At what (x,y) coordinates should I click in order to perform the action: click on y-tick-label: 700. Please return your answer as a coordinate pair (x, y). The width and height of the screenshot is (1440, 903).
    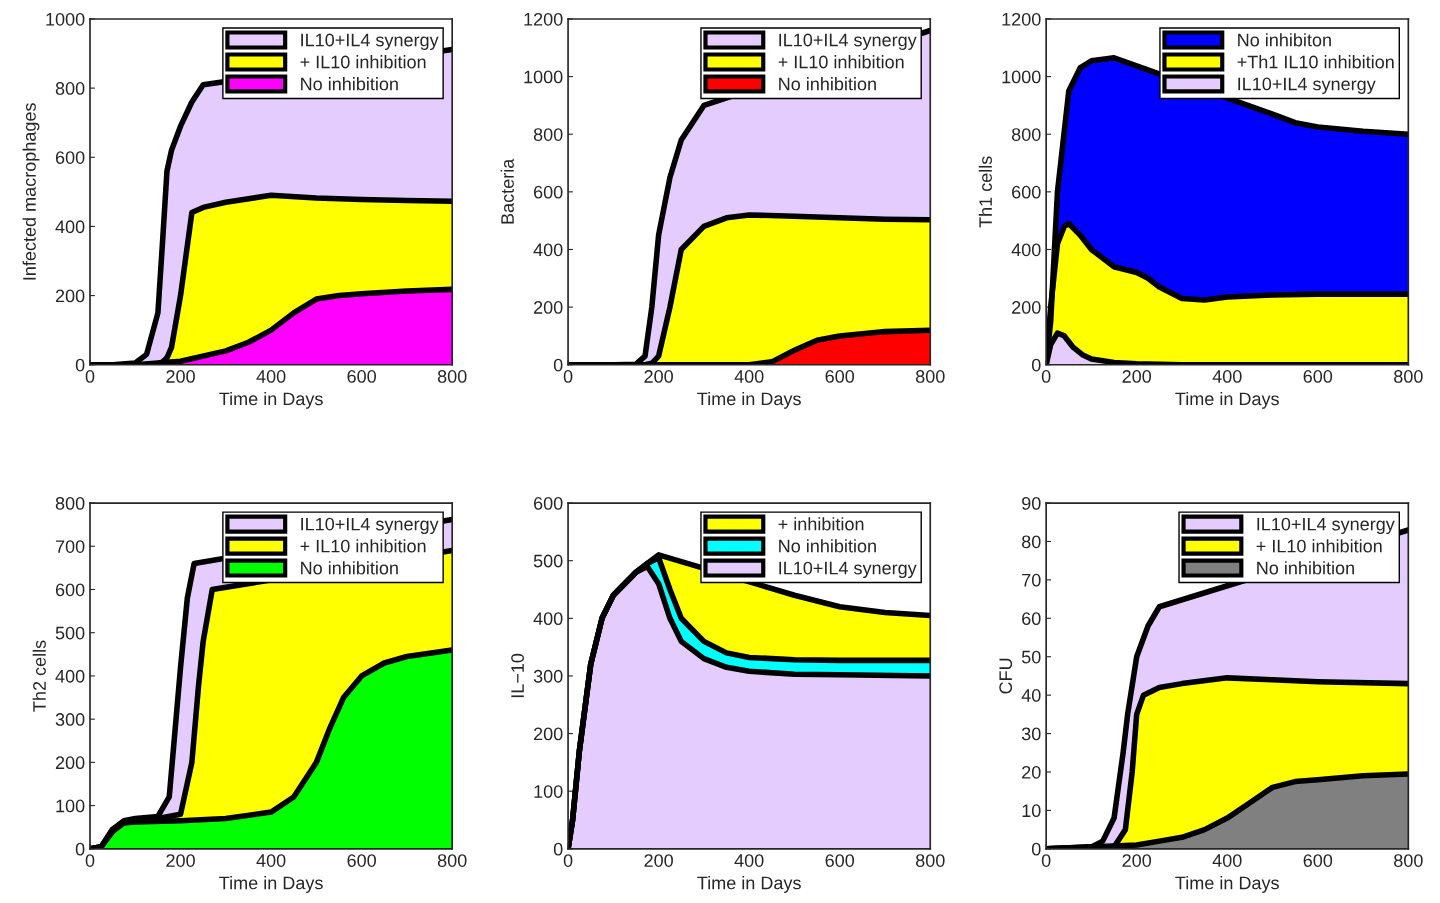
    Looking at the image, I should click on (70, 546).